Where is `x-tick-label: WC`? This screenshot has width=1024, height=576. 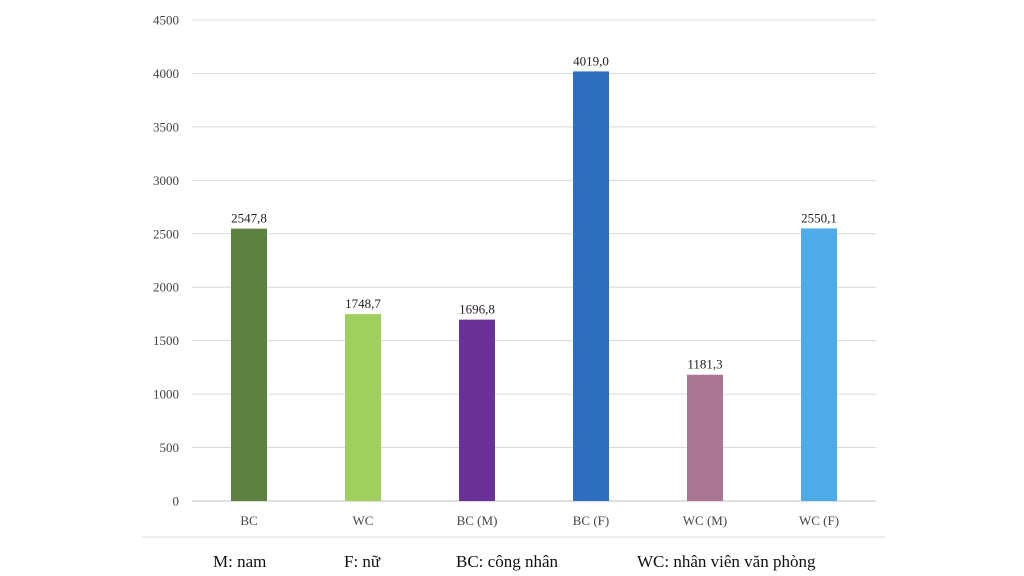 x-tick-label: WC is located at coordinates (363, 520).